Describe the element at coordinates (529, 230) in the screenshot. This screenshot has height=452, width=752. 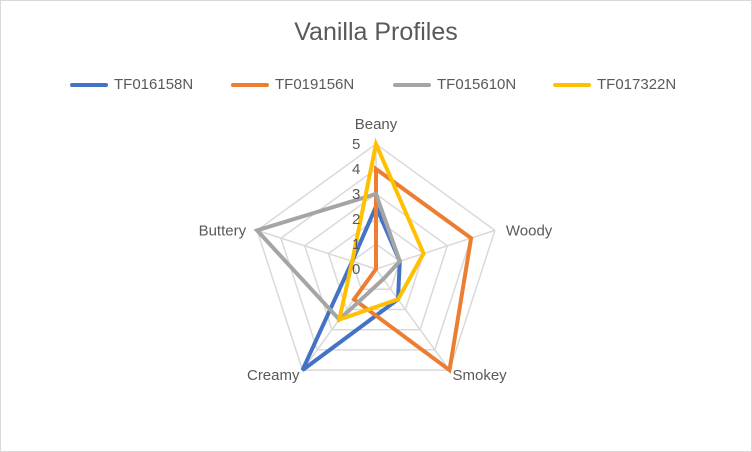
I see `axis-label-woody: Woody` at that location.